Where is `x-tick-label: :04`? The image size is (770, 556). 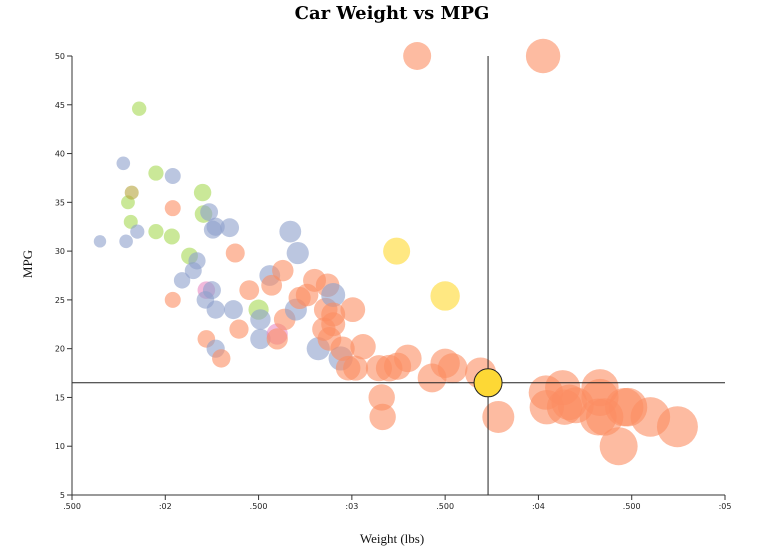 x-tick-label: :04 is located at coordinates (538, 506).